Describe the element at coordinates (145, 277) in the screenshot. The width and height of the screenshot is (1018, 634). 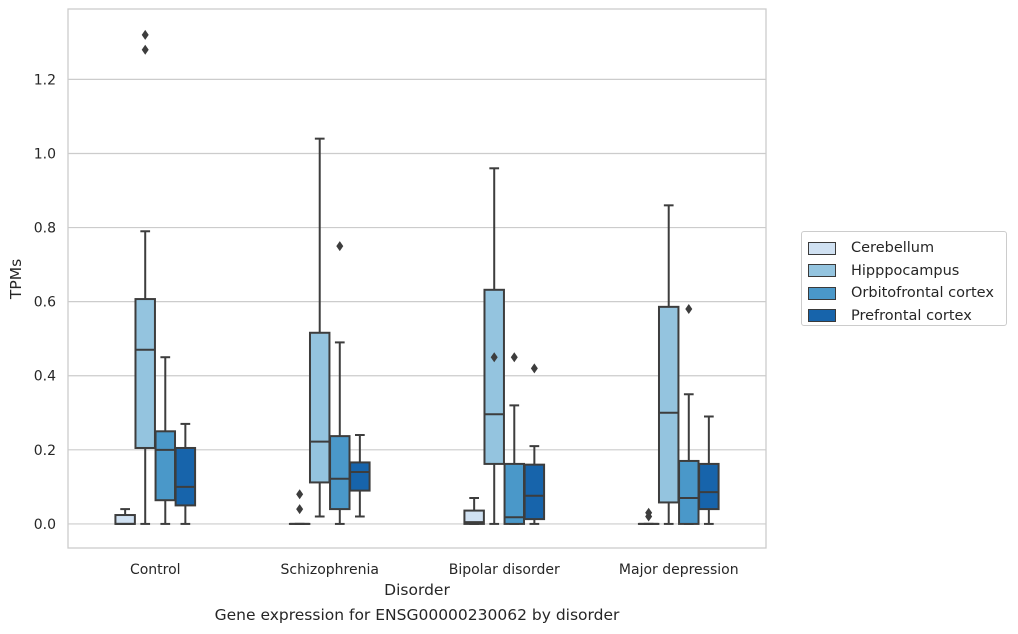
I see `box-hipppocampus-control` at that location.